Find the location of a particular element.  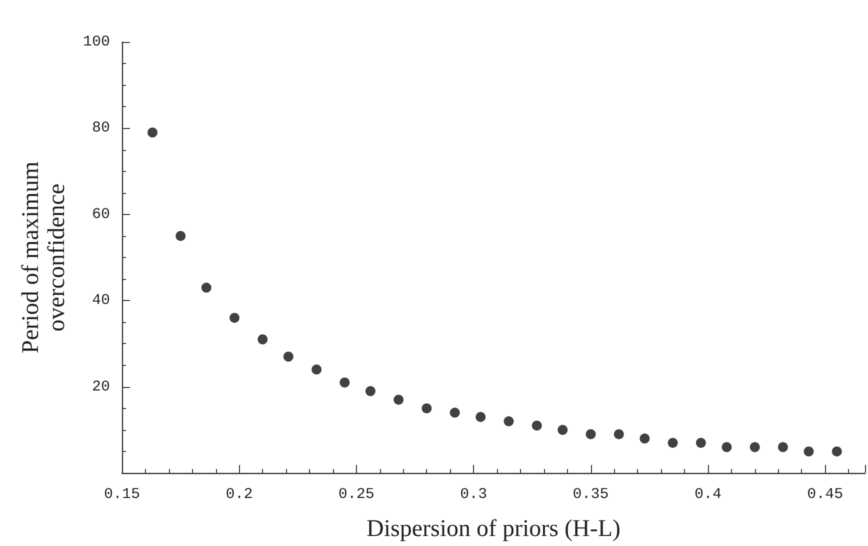

x-tick-label: 0.25 is located at coordinates (356, 494).